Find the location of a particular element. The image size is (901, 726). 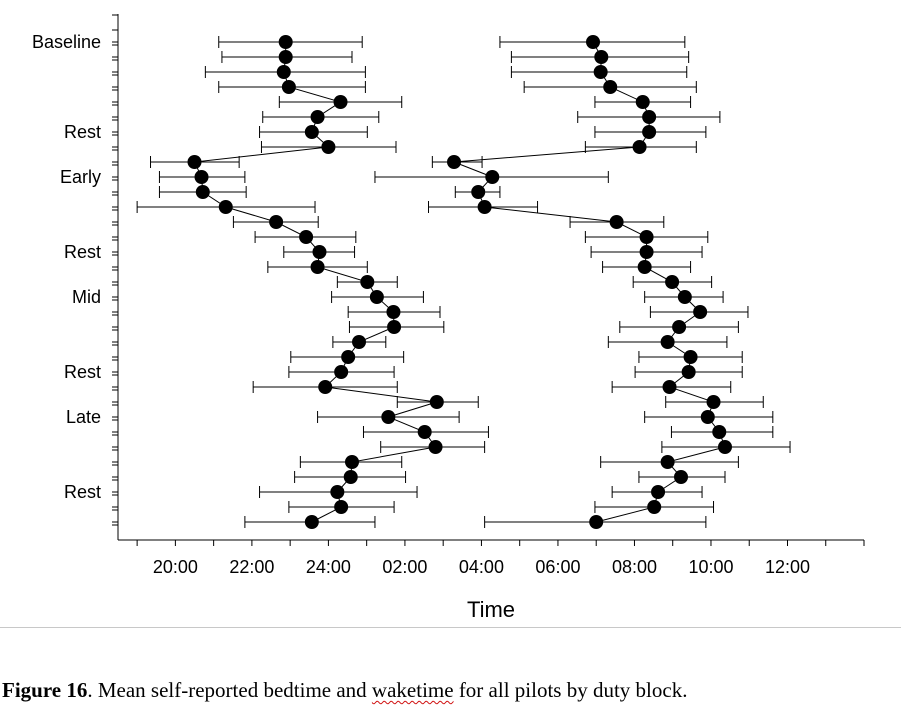

x-tick-label: 06:00 is located at coordinates (557, 567).